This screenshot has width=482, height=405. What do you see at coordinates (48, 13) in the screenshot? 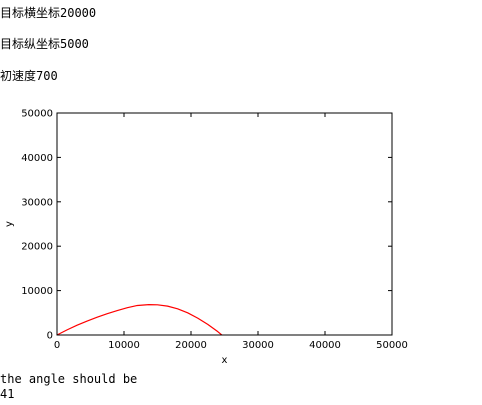
I see `output-line-target-x: 目标横坐标20000` at bounding box center [48, 13].